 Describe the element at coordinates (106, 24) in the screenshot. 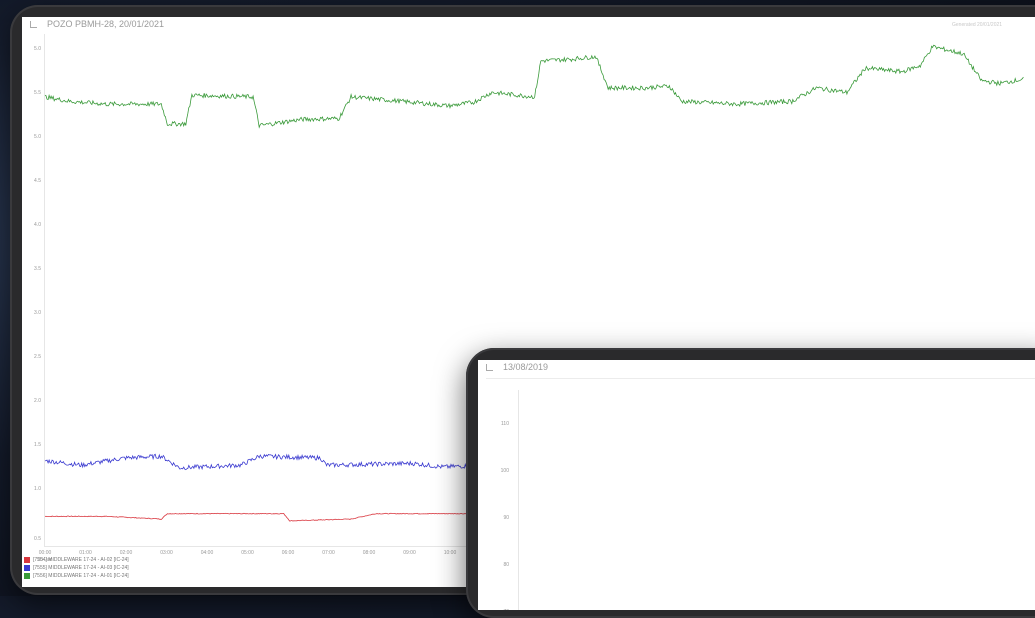

I see `chart-title: POZO PBMH-28, 20/01/2021` at that location.